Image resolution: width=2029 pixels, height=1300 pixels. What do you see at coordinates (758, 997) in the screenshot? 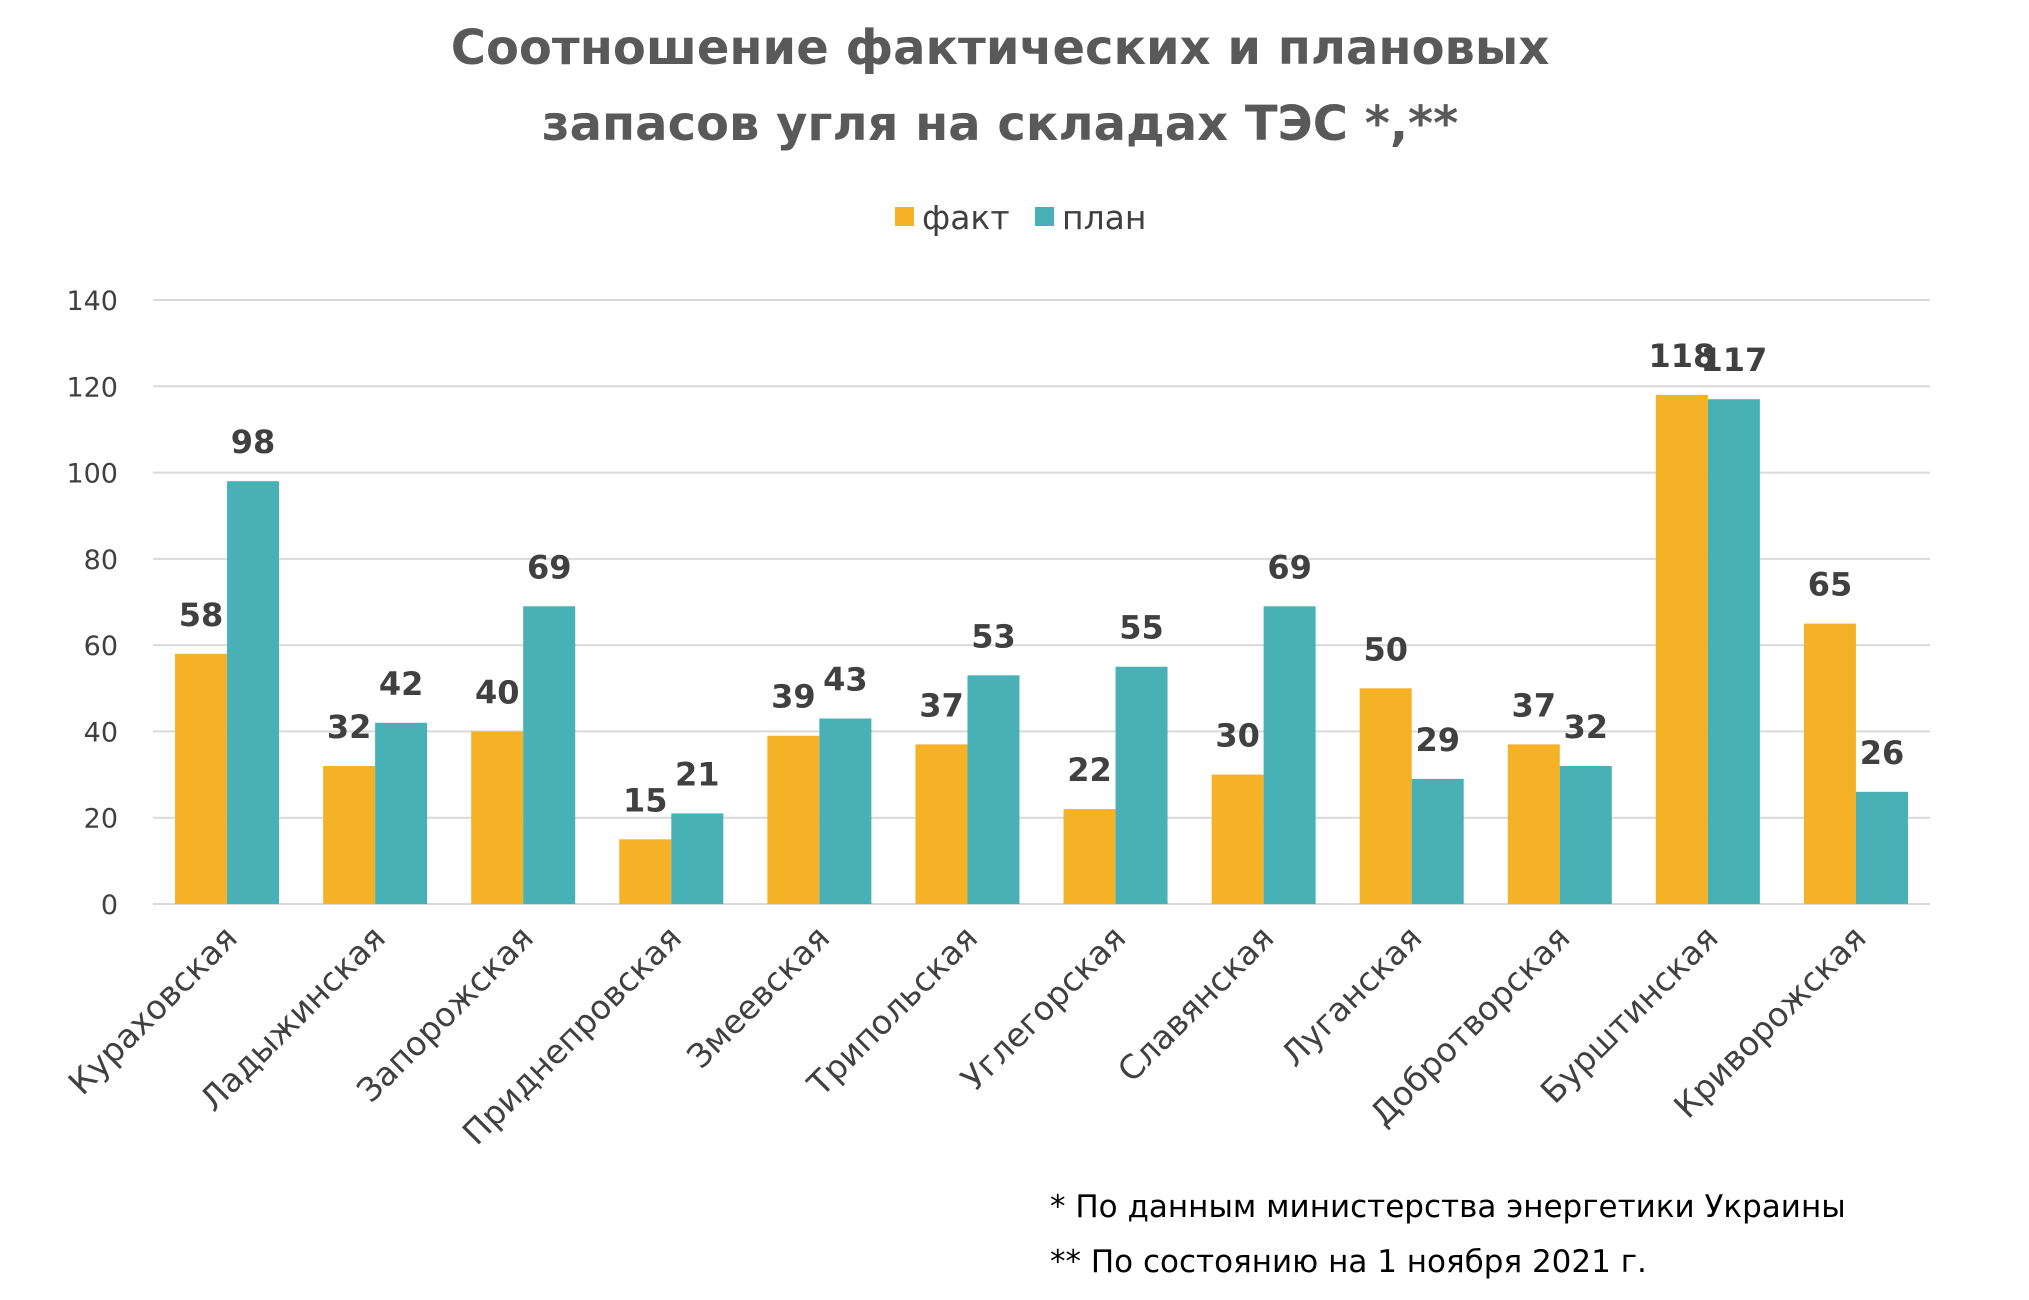
I see `x-tick-label: Змеевская` at bounding box center [758, 997].